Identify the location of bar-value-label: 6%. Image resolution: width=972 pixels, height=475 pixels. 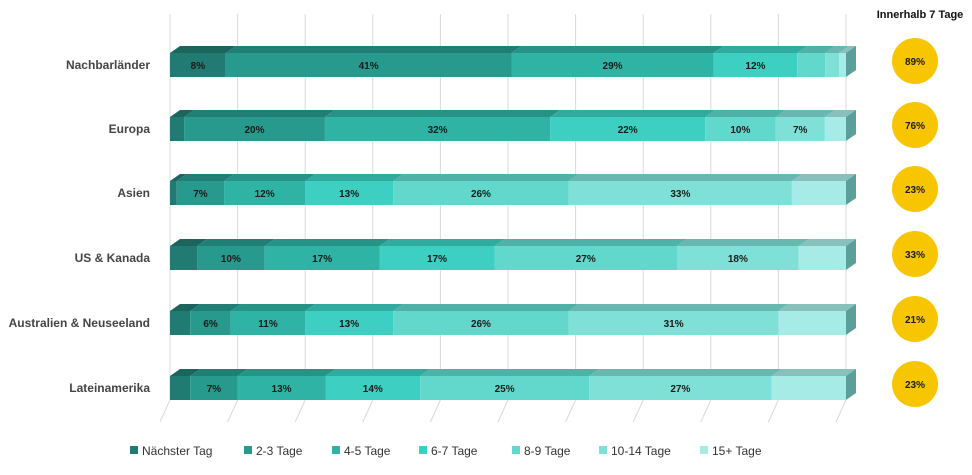
(210, 324).